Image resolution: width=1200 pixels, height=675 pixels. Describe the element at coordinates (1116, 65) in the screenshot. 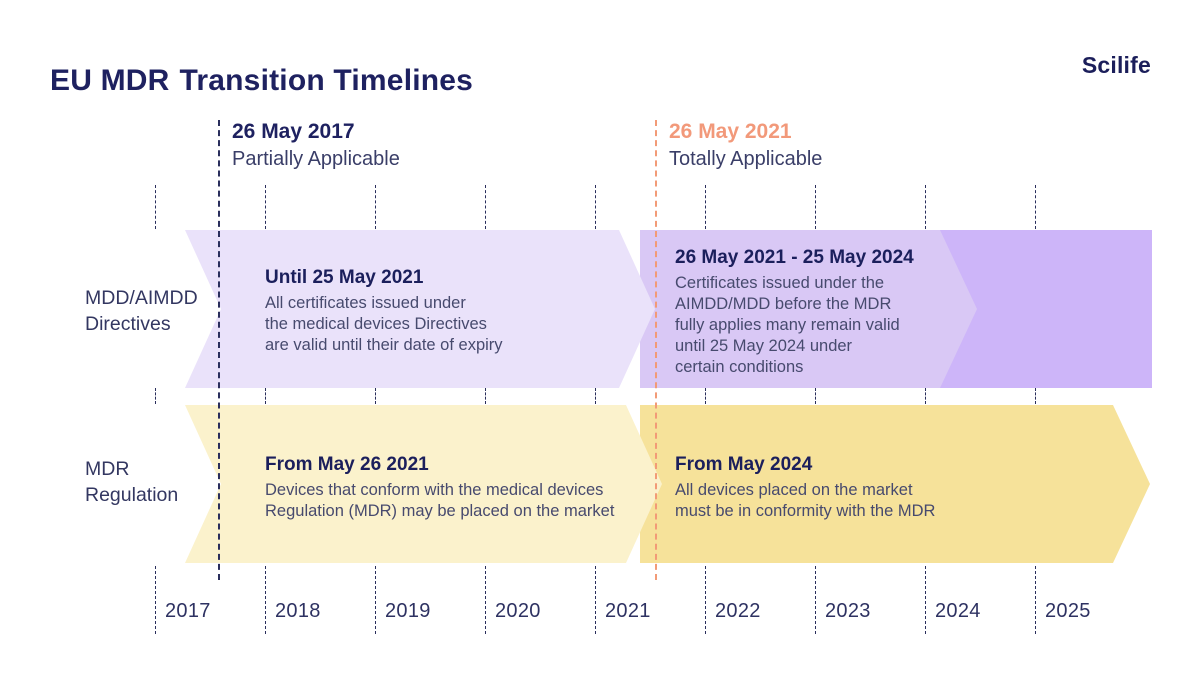

I see `scilife-logo: Scilife` at that location.